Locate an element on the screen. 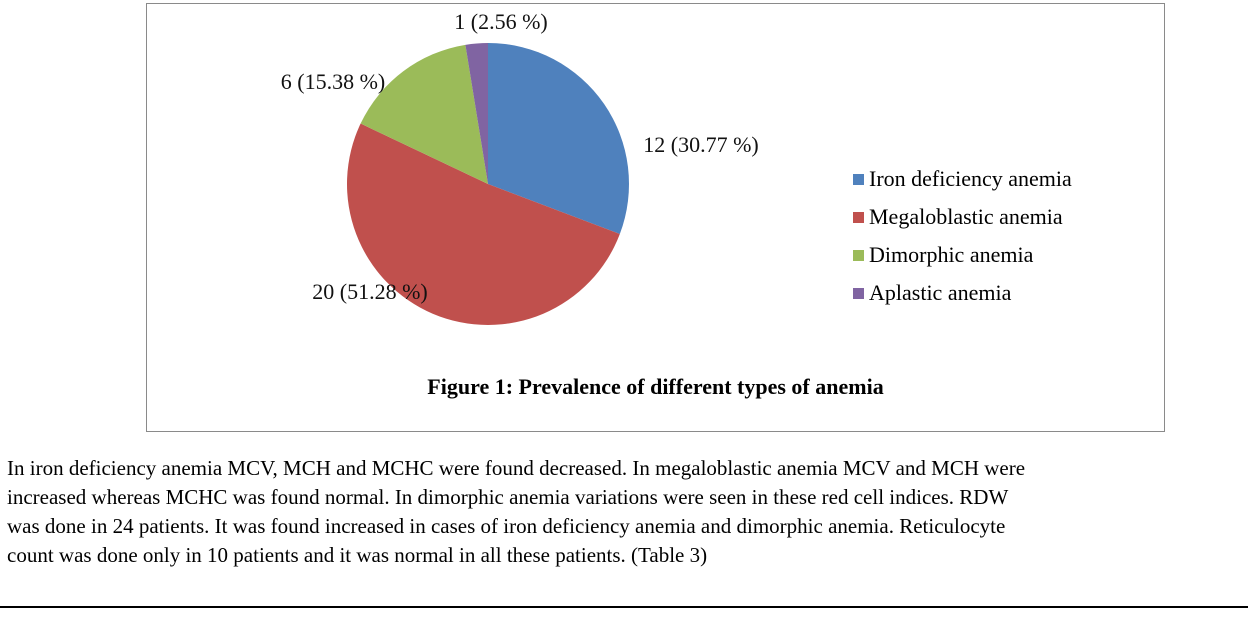 Image resolution: width=1248 pixels, height=622 pixels. legend-item-megaloblastic: Megaloblastic anemia is located at coordinates (962, 217).